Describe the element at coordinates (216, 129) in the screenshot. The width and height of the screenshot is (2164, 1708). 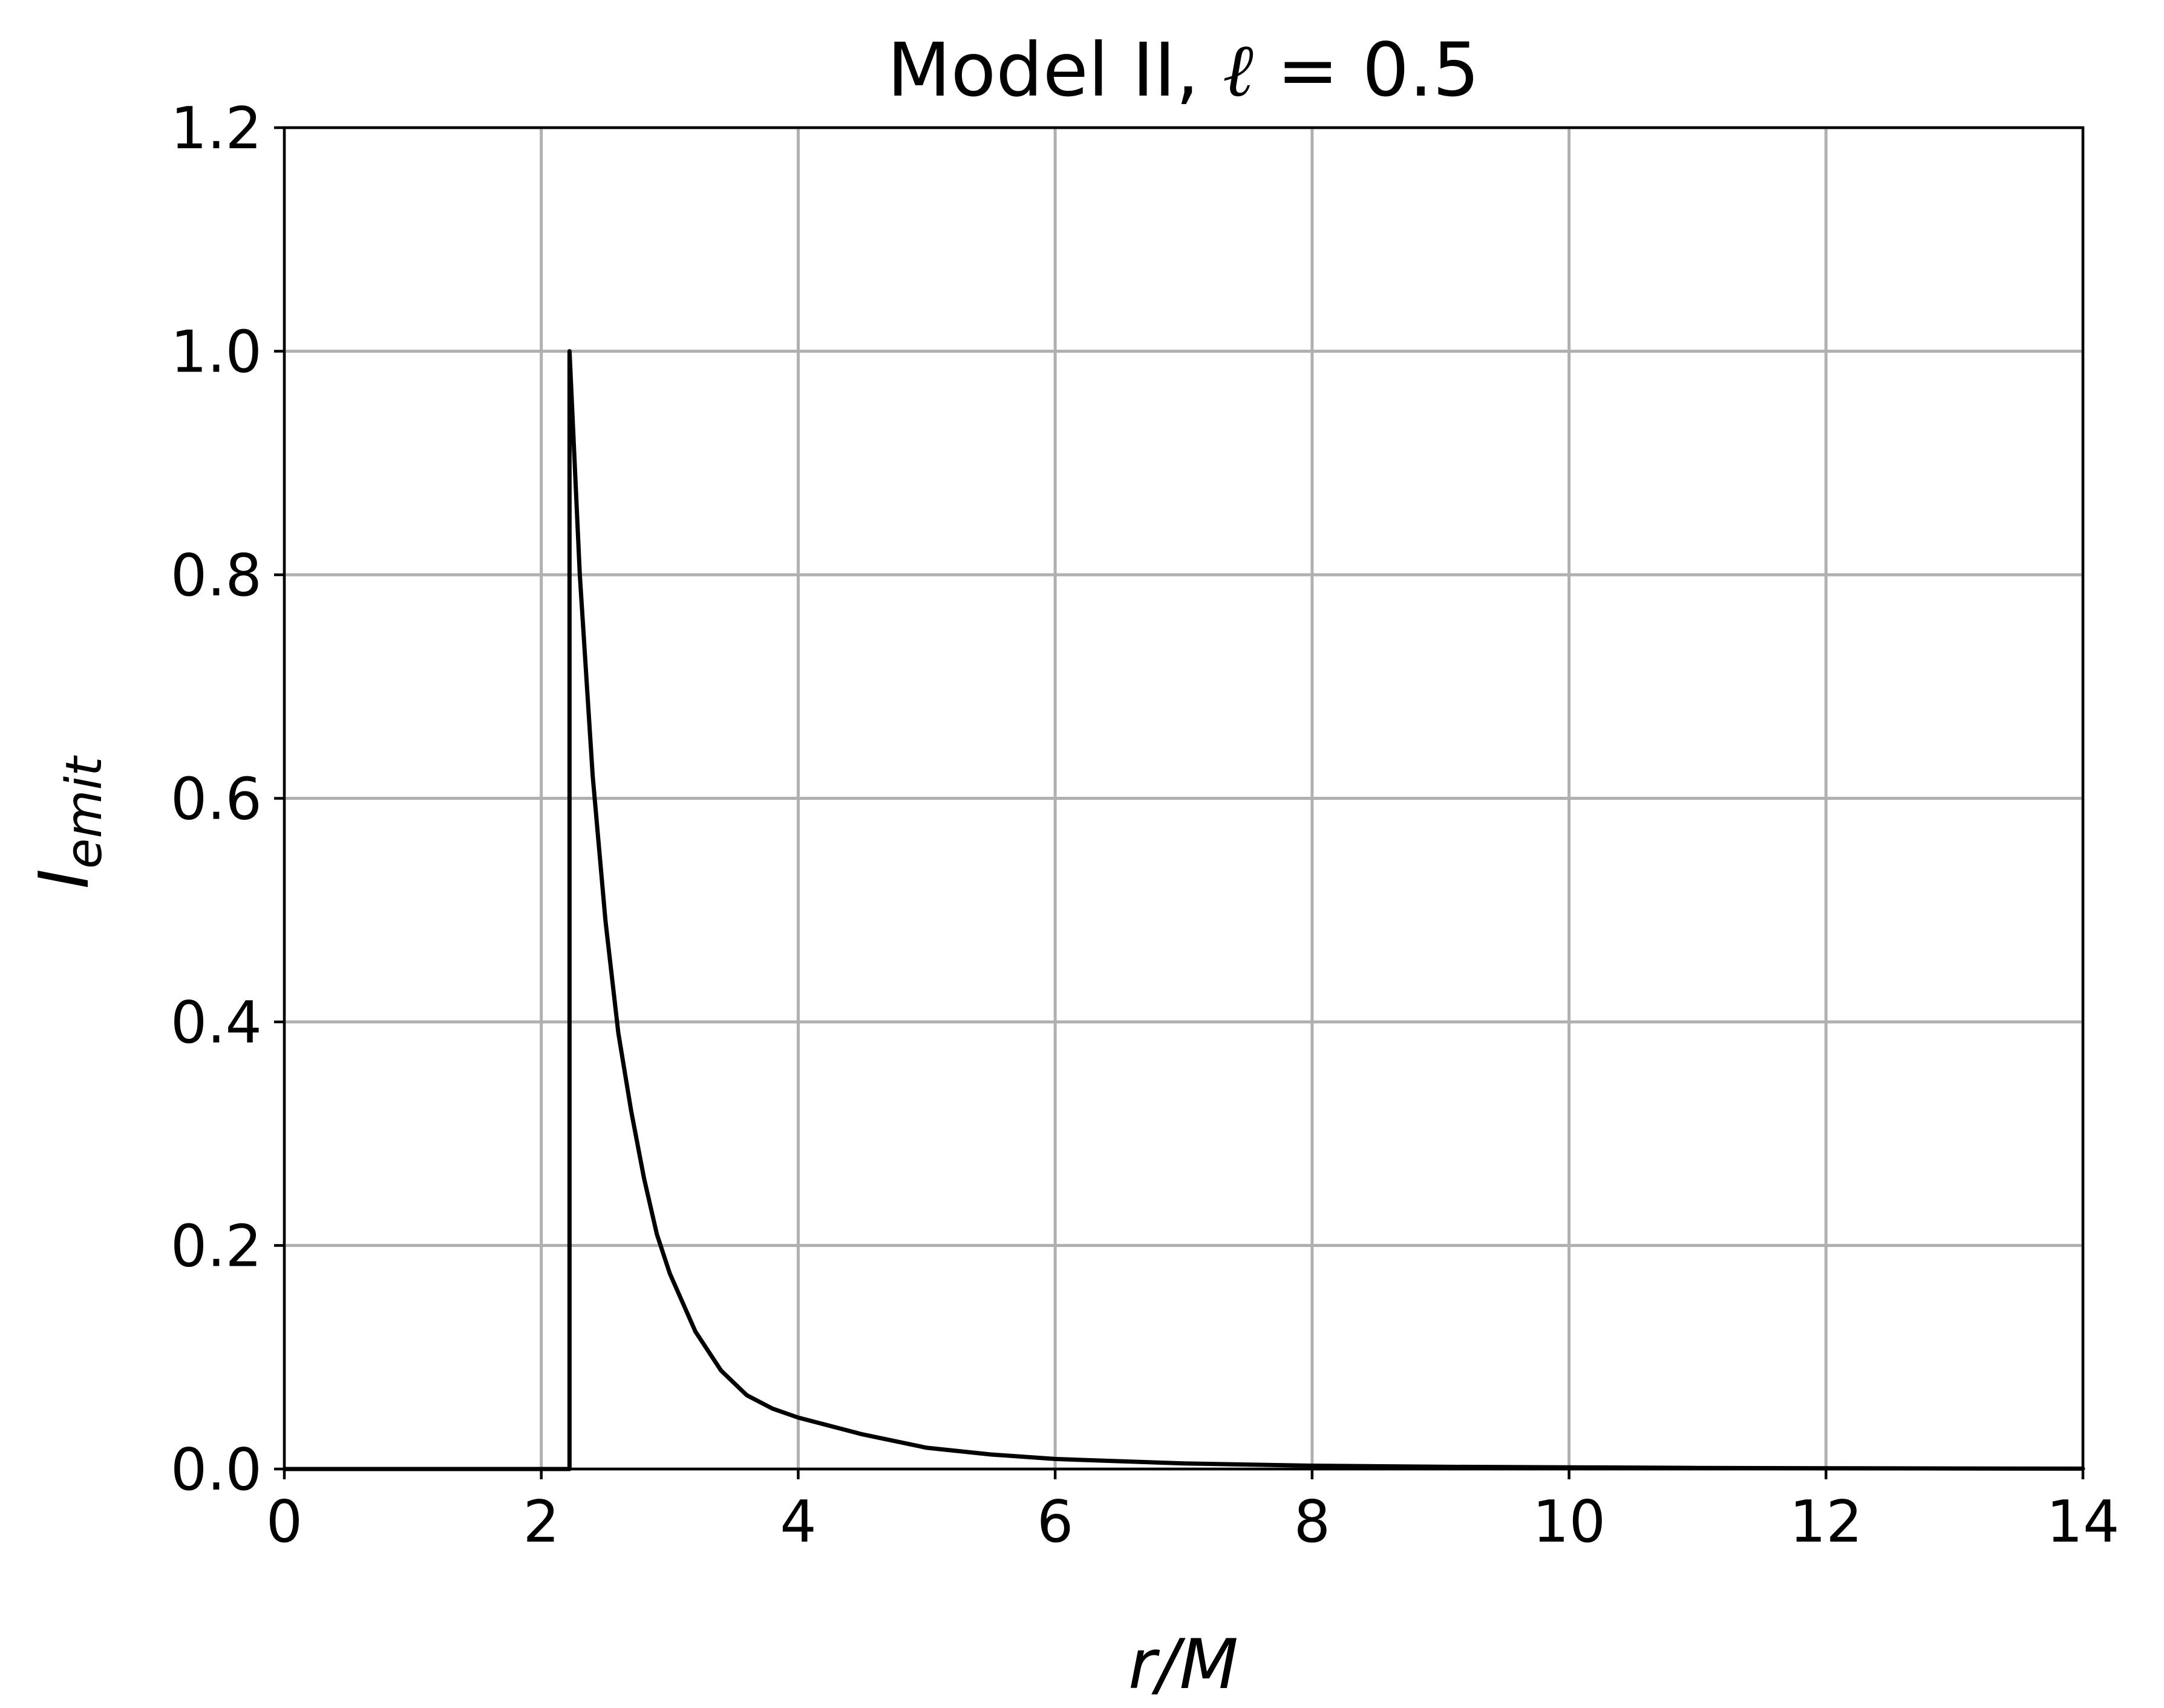
I see `y-tick-label: 1.2` at that location.